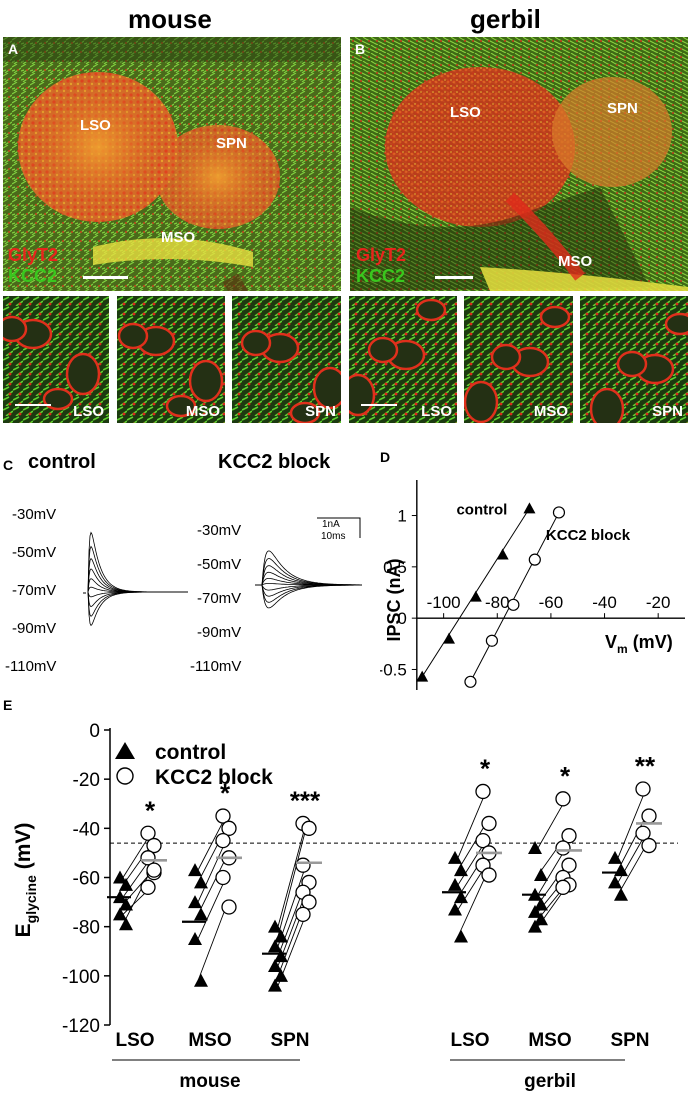  What do you see at coordinates (381, 255) in the screenshot?
I see `panel-b-glyt2-label: GlyT2` at bounding box center [381, 255].